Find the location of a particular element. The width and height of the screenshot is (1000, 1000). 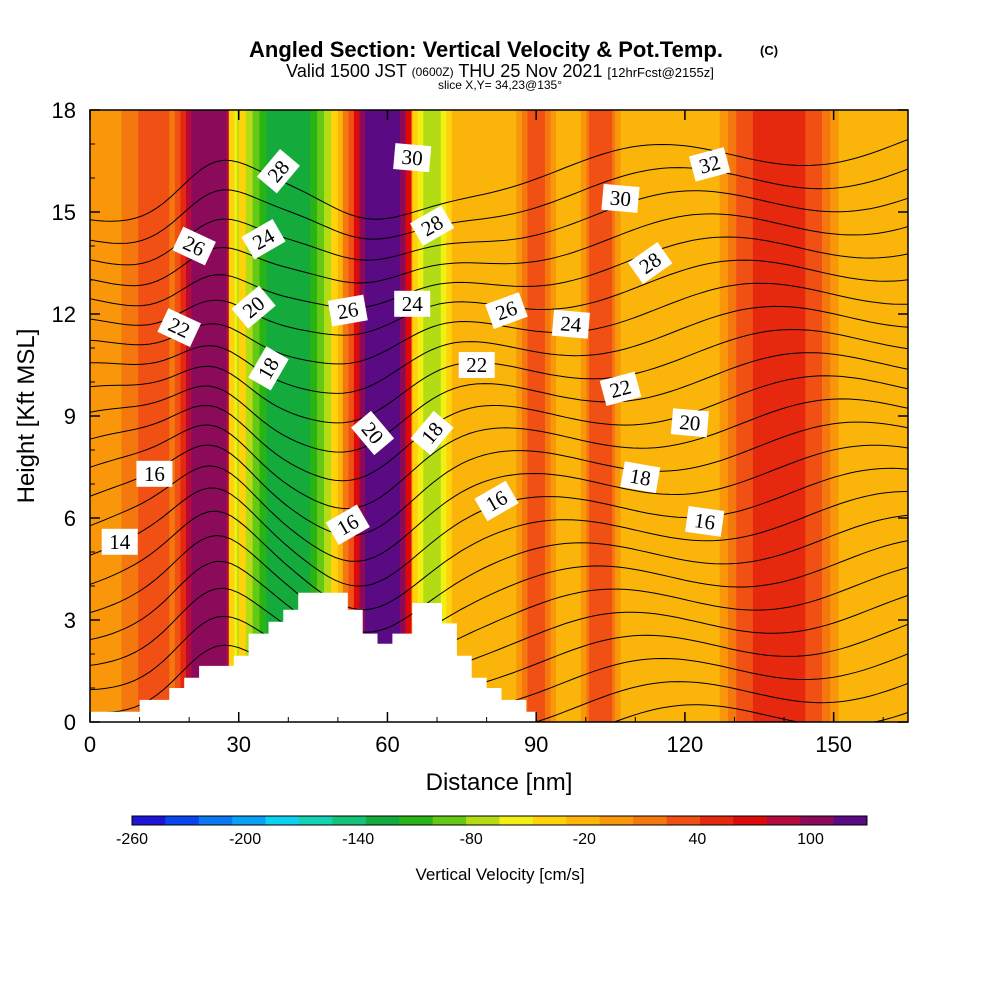

isentrope-label-text: 30 is located at coordinates (412, 158).